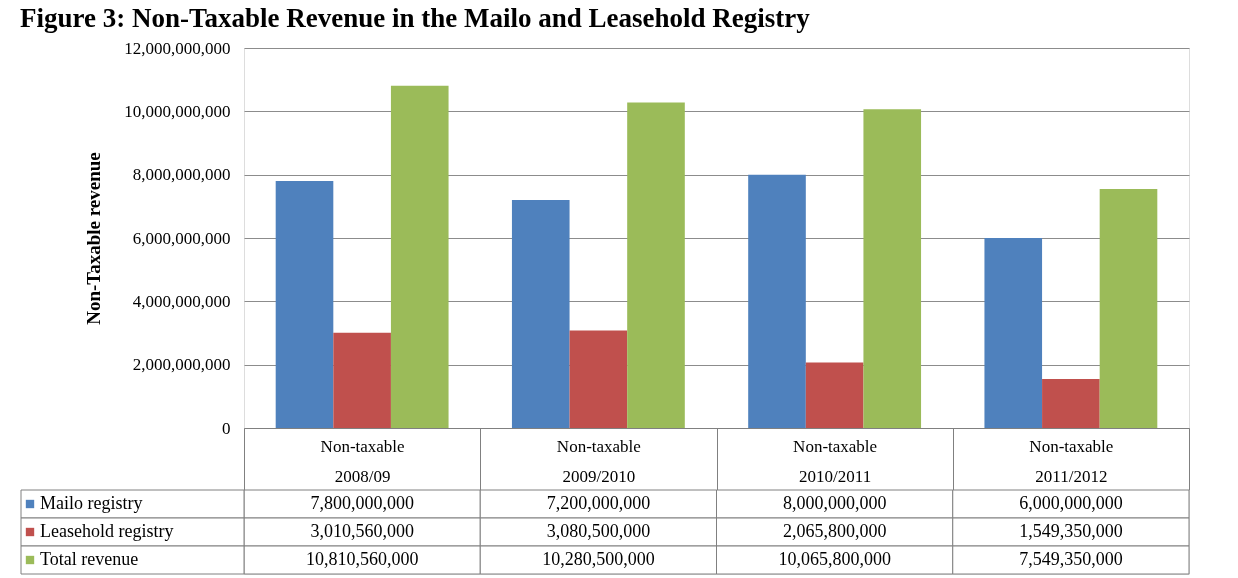 The image size is (1238, 578). I want to click on y-tick-label: 2,000,000,000, so click(181, 365).